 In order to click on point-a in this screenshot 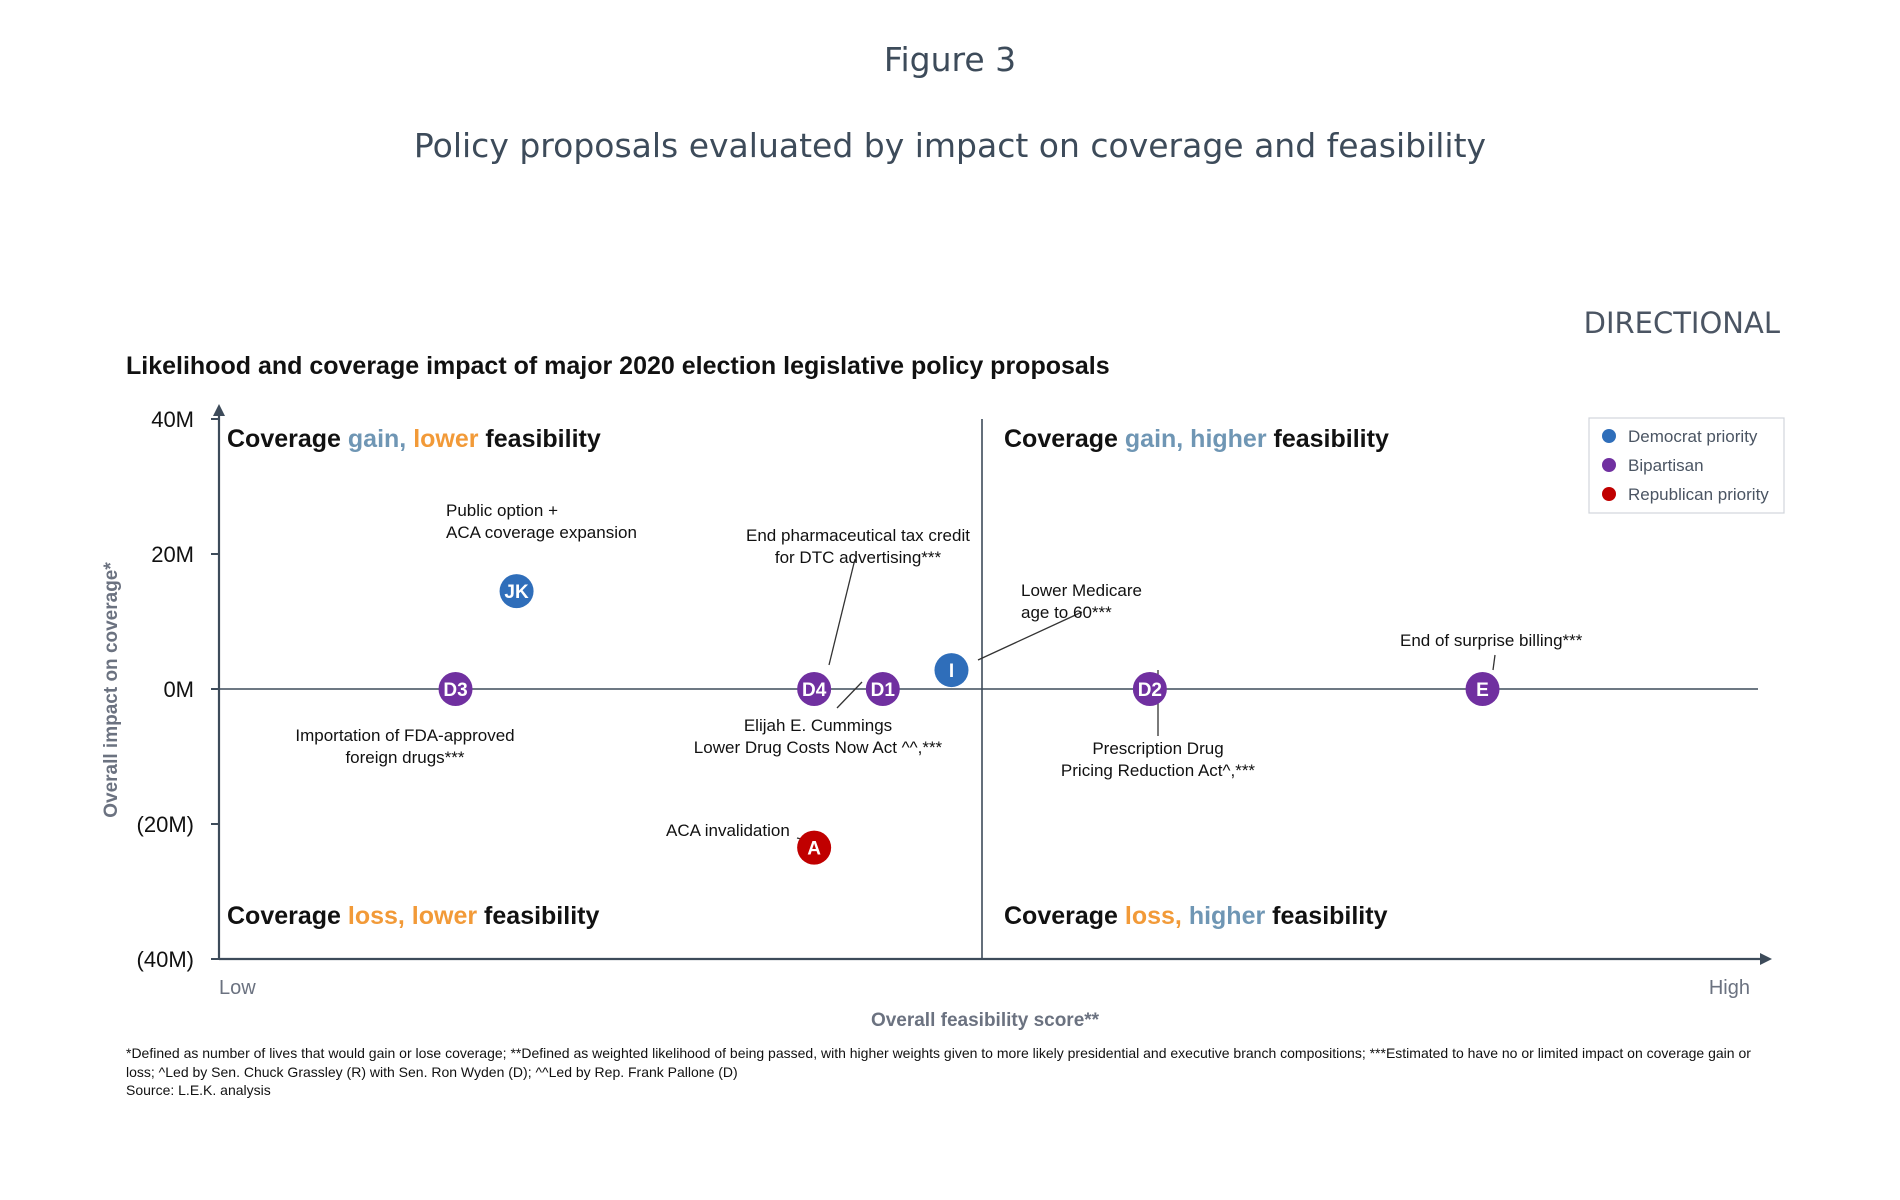, I will do `click(814, 847)`.